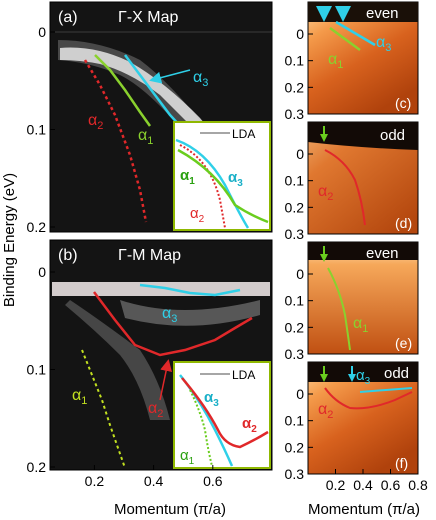 Image resolution: width=436 pixels, height=520 pixels. Describe the element at coordinates (243, 134) in the screenshot. I see `panel-a-inset-lda-label: LDA` at that location.